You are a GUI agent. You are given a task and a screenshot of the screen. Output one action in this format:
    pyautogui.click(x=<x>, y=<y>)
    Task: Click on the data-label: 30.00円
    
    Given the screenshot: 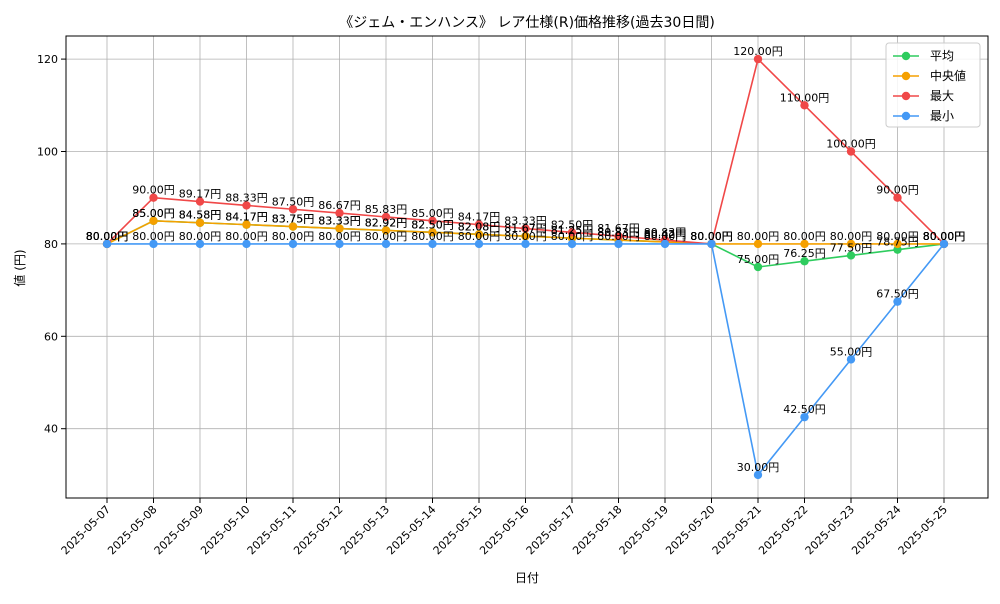 What is the action you would take?
    pyautogui.click(x=758, y=467)
    